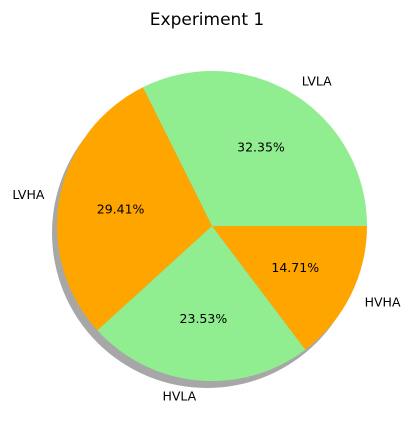  I want to click on slice-label-lvha: LVHA, so click(28, 194).